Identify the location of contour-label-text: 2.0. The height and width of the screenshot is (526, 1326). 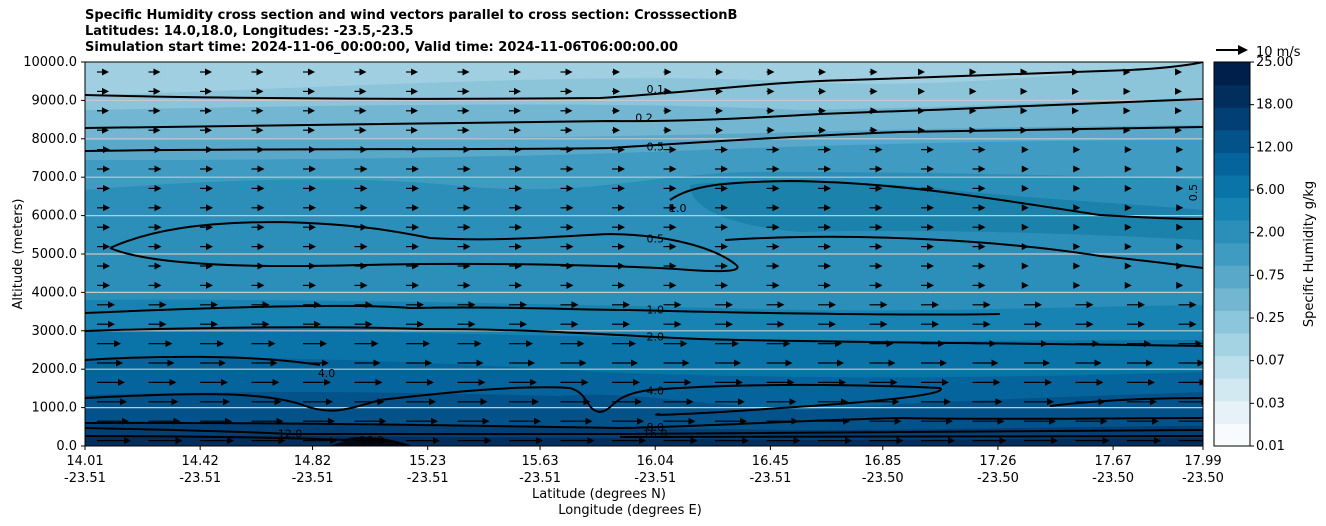
(655, 337).